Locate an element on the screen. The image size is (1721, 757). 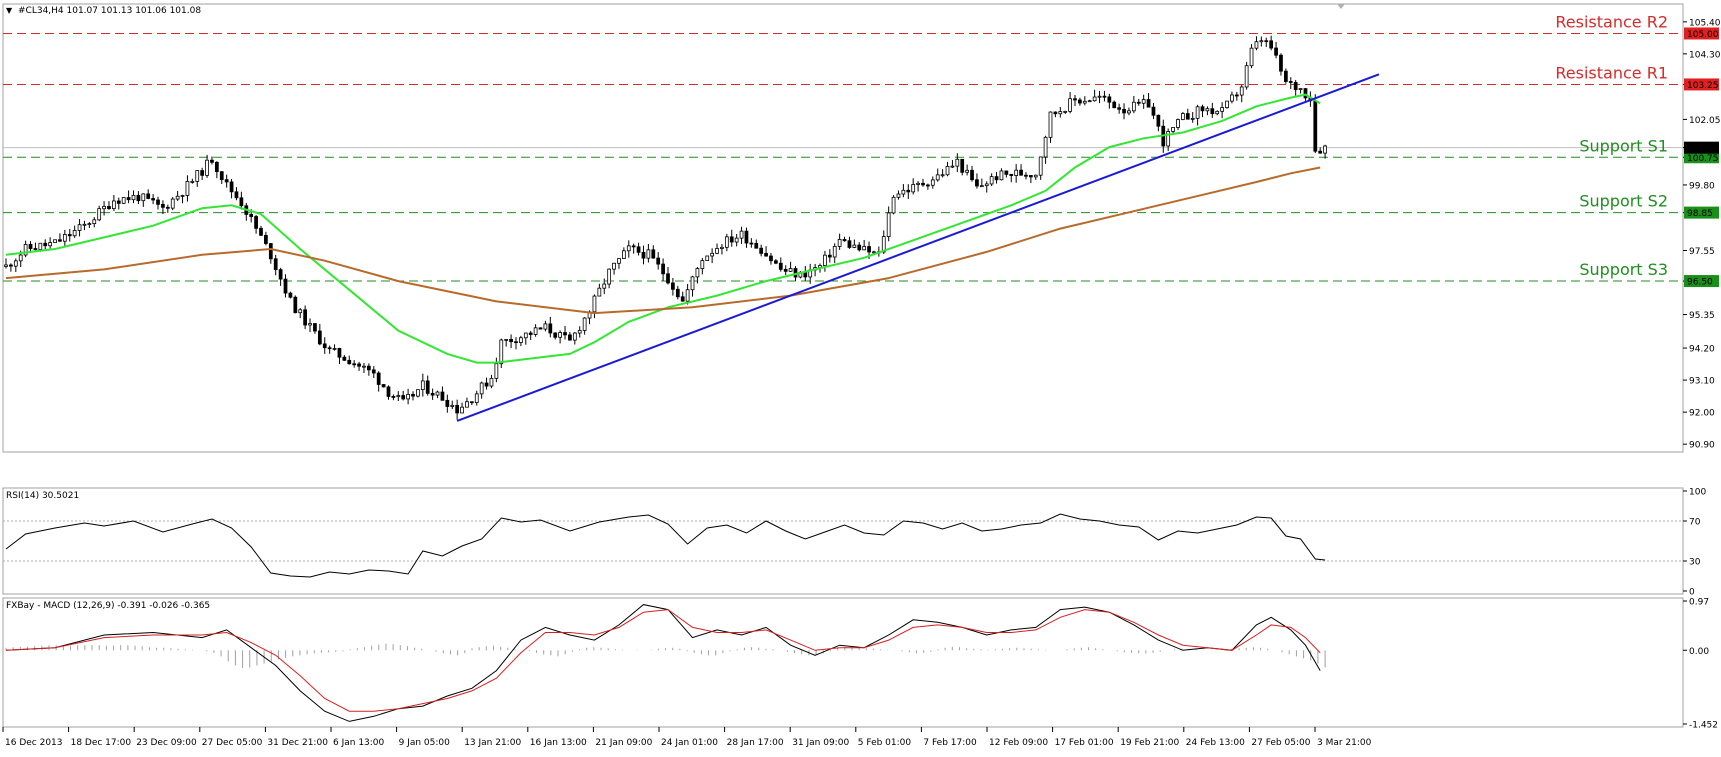
x-tick-label: 19 Feb 21:00 is located at coordinates (1149, 743).